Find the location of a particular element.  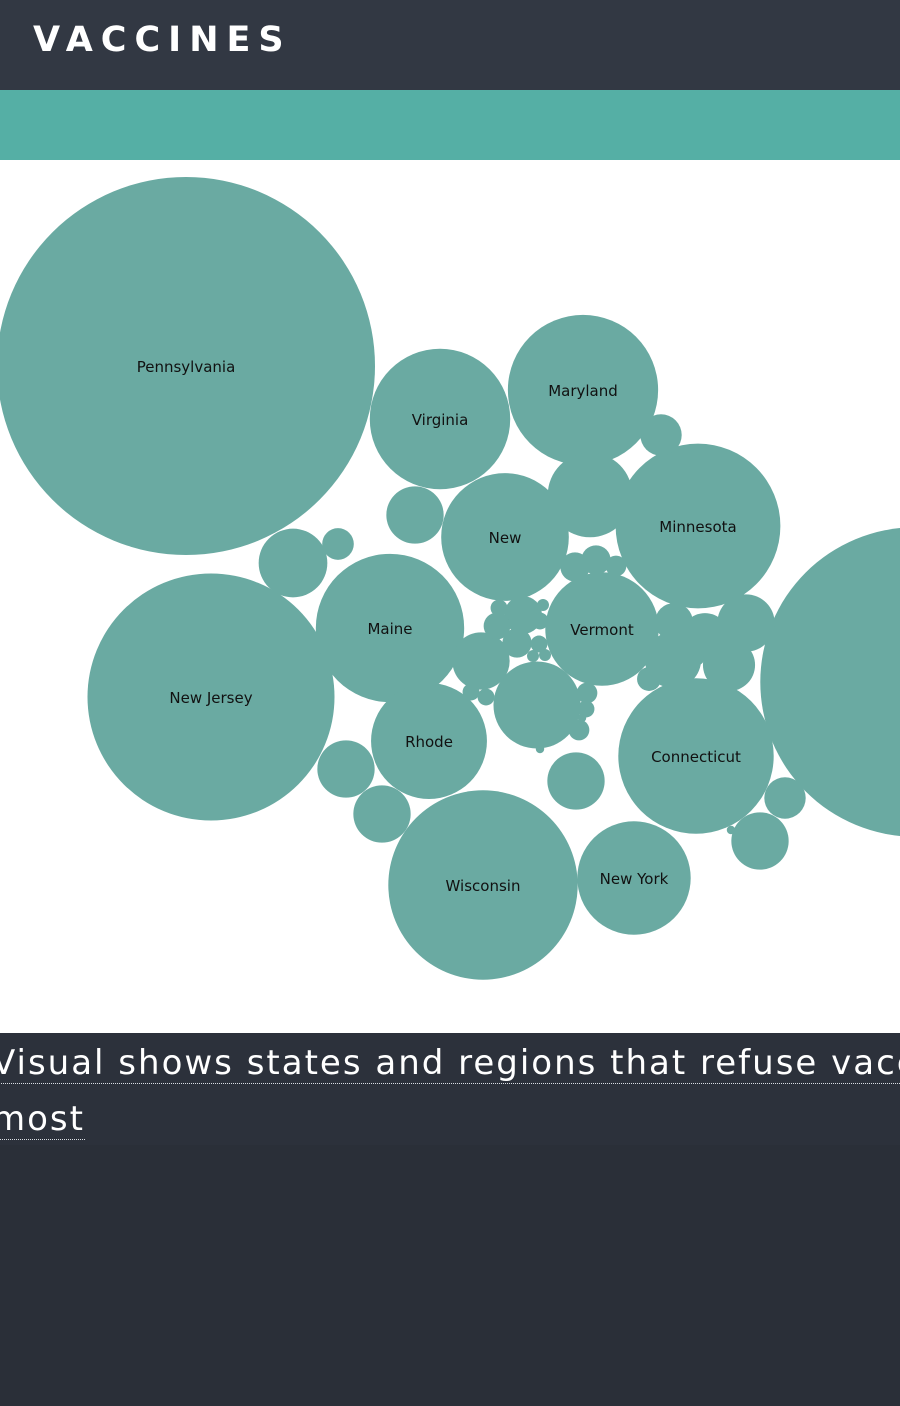

caption-line-2: most is located at coordinates (42, 1119).